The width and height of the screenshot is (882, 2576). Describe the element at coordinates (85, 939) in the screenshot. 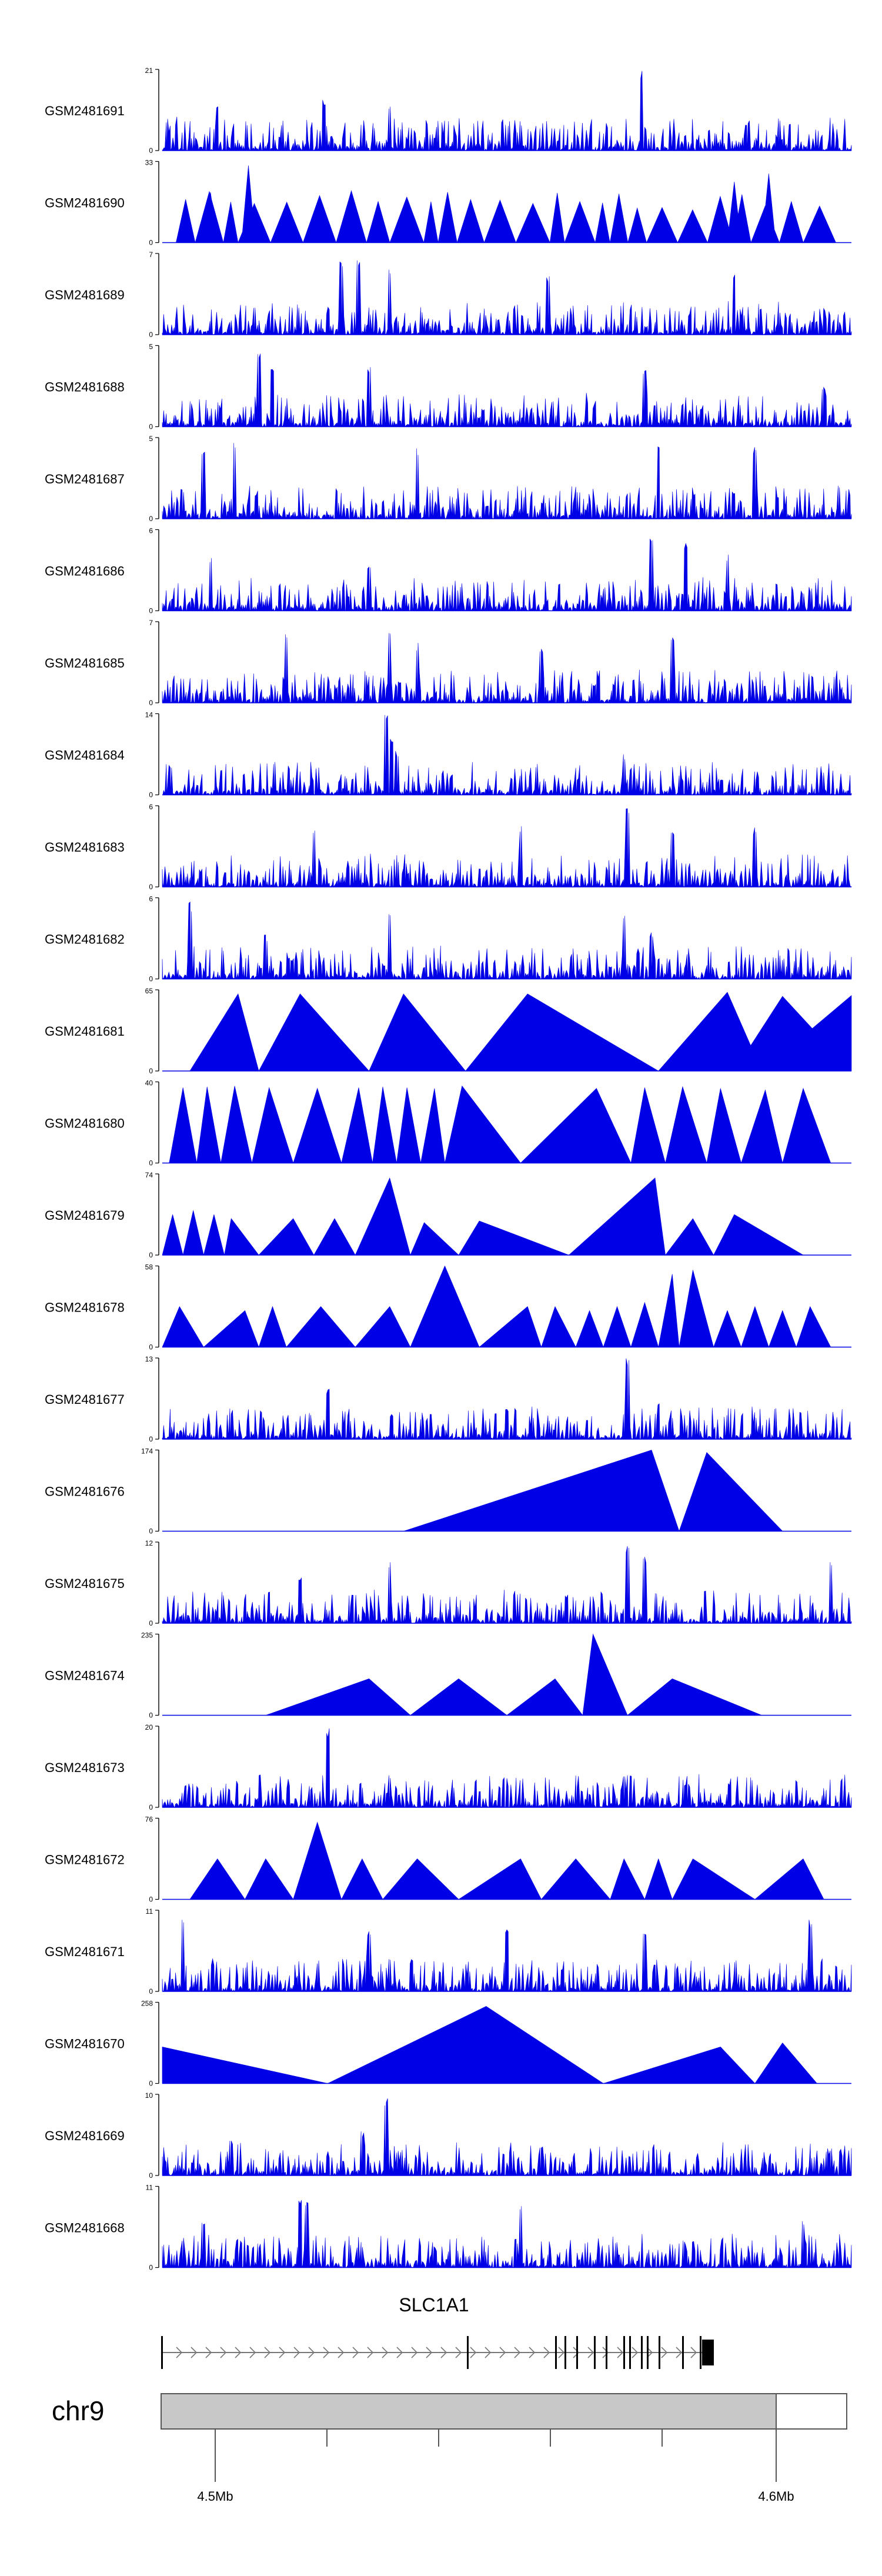

I see `track-label: GSM2481682` at that location.